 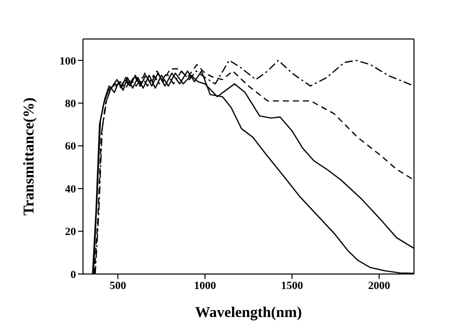 What do you see at coordinates (379, 286) in the screenshot?
I see `x-tick-label: 2000` at bounding box center [379, 286].